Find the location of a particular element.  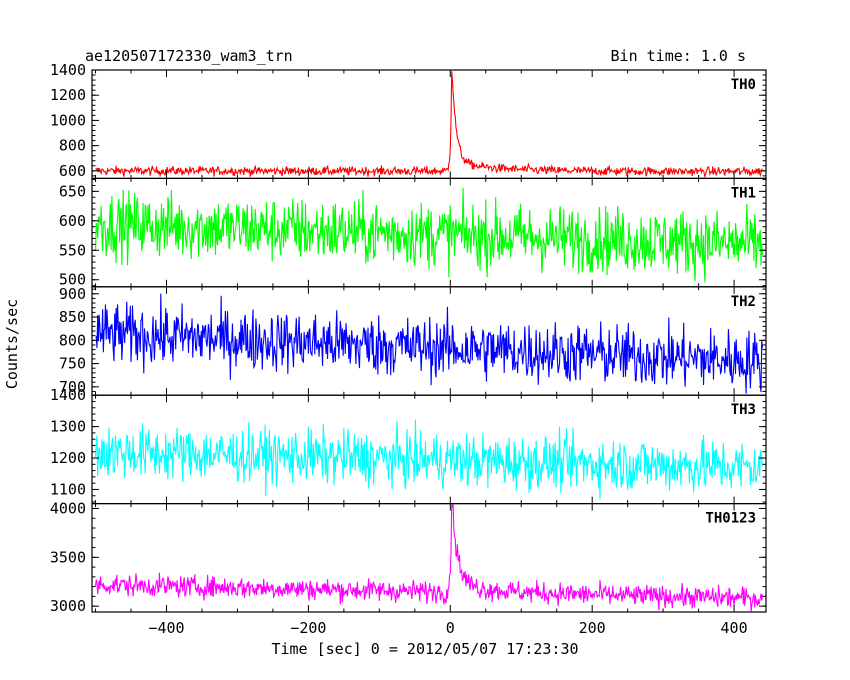

panel-th1: 500 550 600 650 TH1 is located at coordinates (413, 233).